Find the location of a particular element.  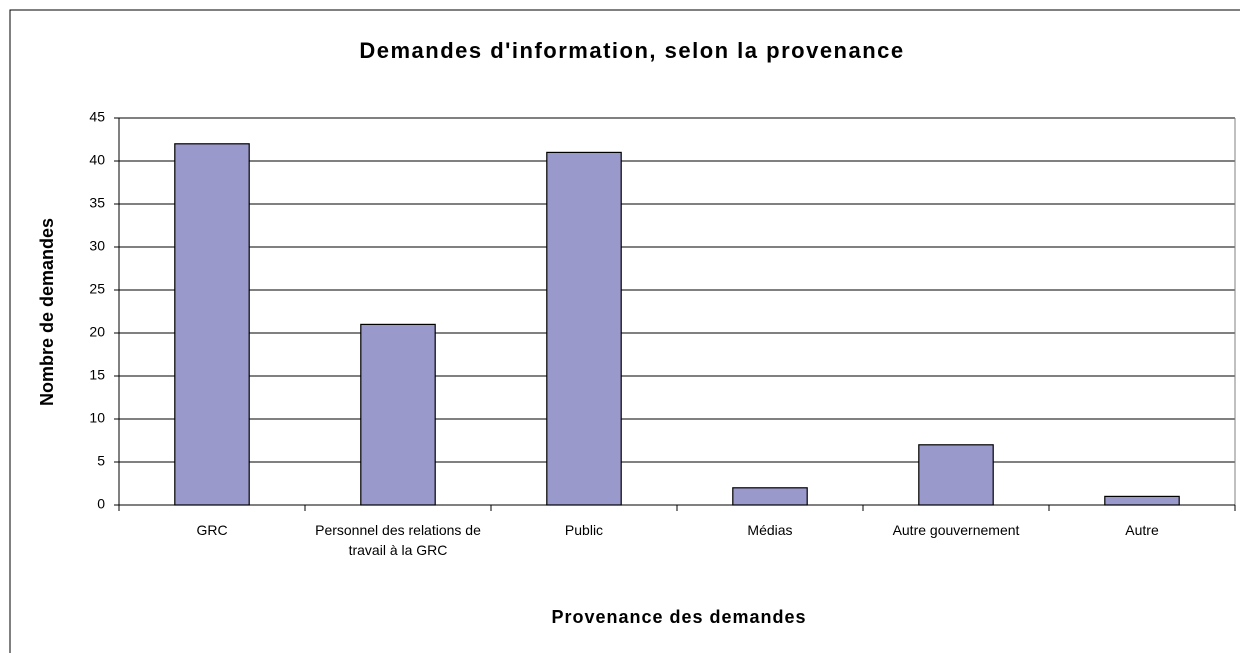

x-tick-label: GRC is located at coordinates (212, 530).